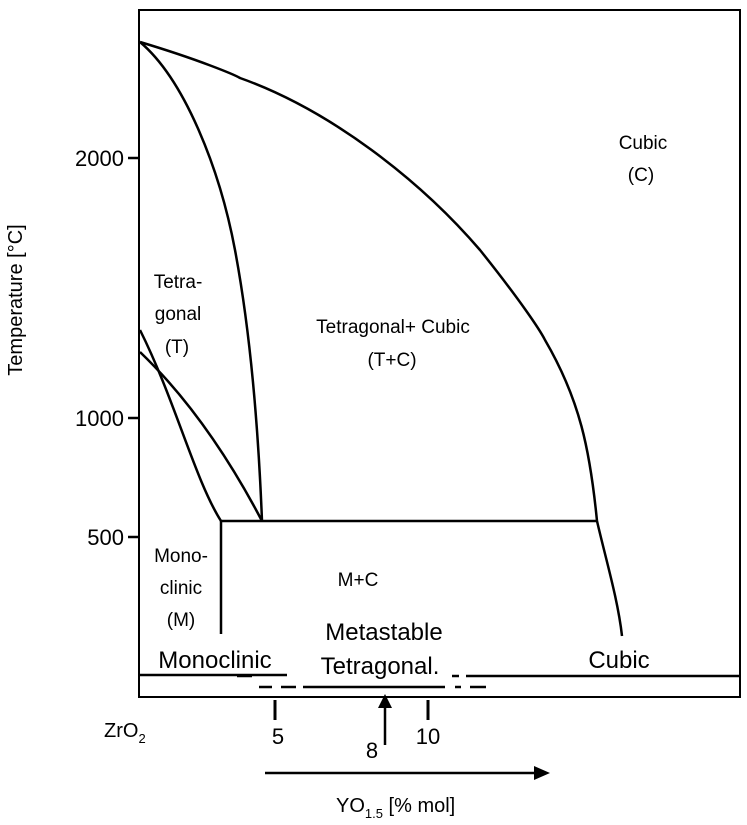 The height and width of the screenshot is (825, 747). Describe the element at coordinates (178, 314) in the screenshot. I see `region-tetragonal-line2: gonal` at that location.